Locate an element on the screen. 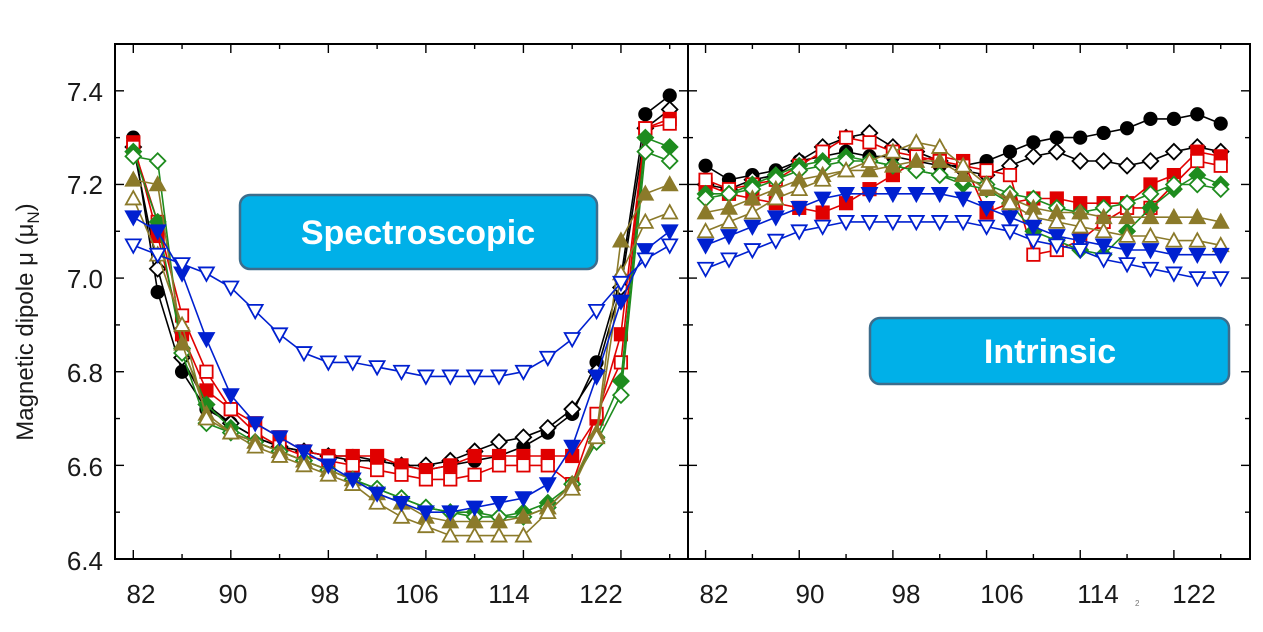 The height and width of the screenshot is (632, 1263). x-tick-labels-left: 82 90 98 106 114 122 is located at coordinates (375, 594).